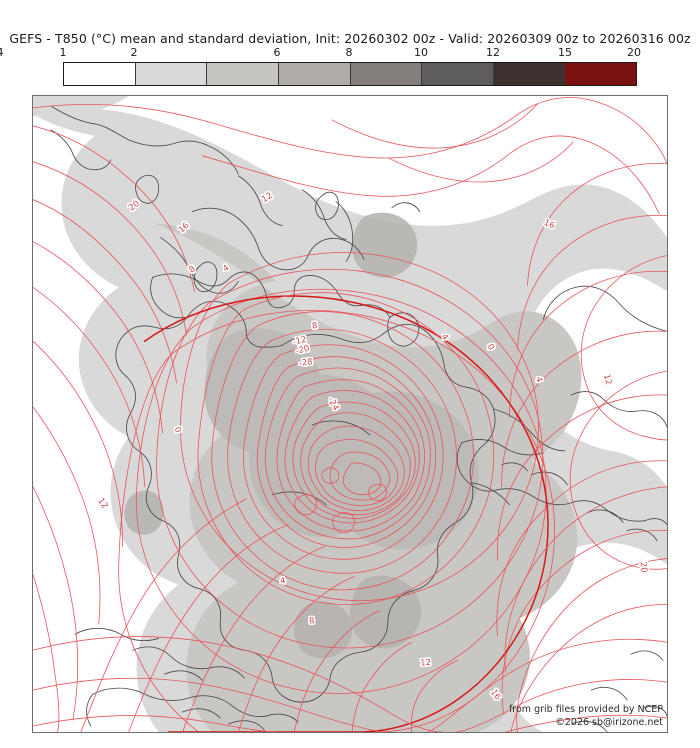 Image resolution: width=700 pixels, height=748 pixels. What do you see at coordinates (305, 362) in the screenshot?
I see `contour-label-m28: -28` at bounding box center [305, 362].